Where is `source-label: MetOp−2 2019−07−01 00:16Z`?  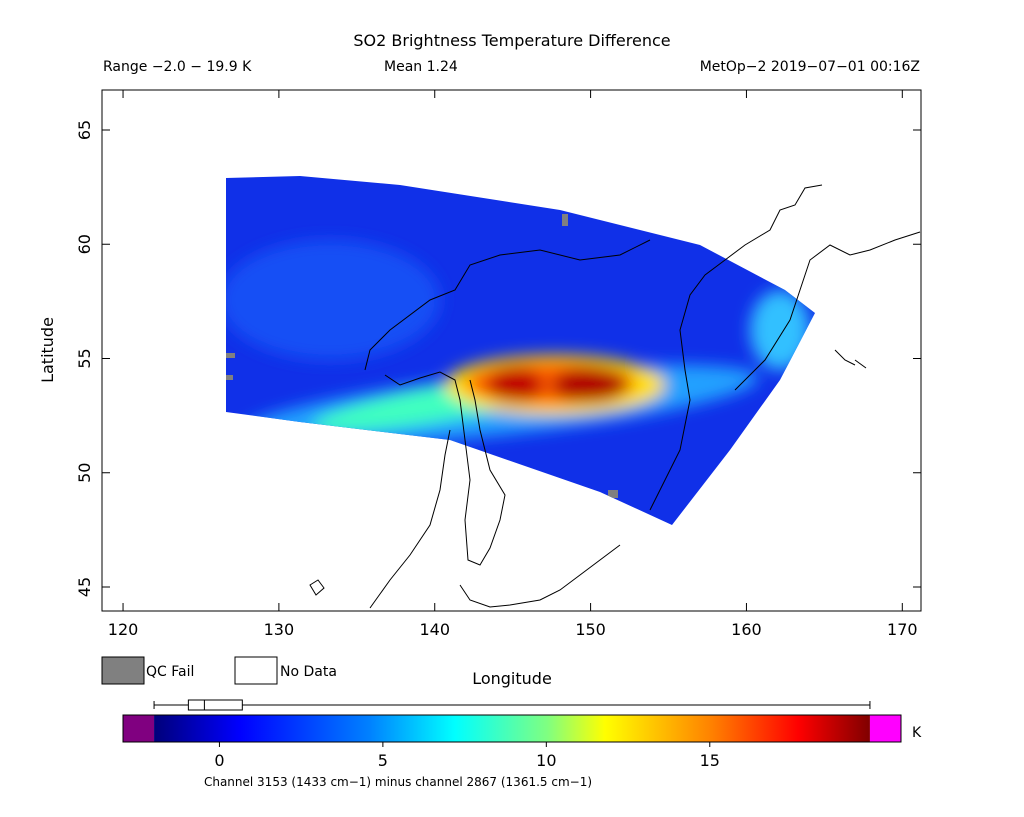 source-label: MetOp−2 2019−07−01 00:16Z is located at coordinates (810, 67).